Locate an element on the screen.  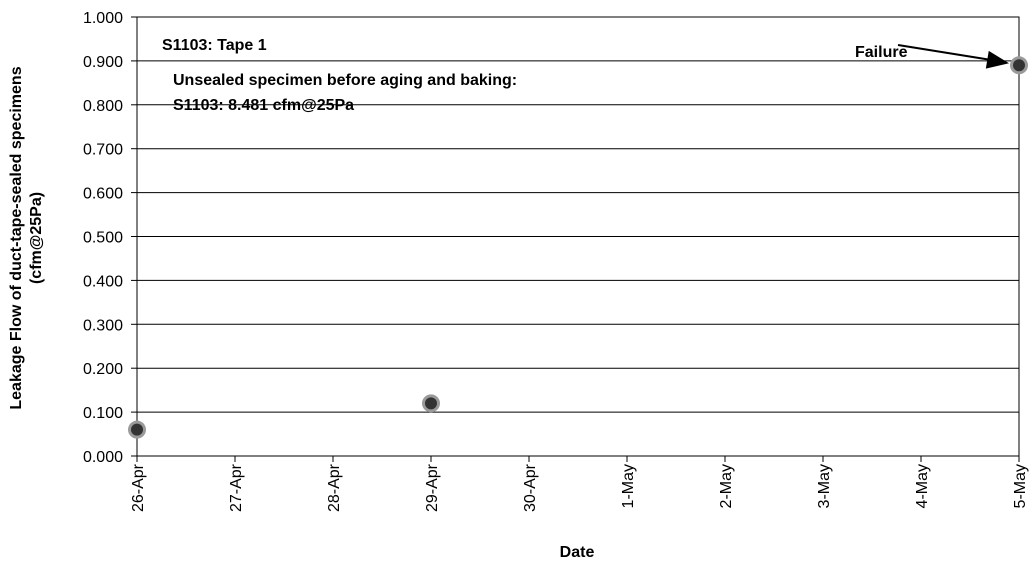
y-tick-label: 0.700 is located at coordinates (103, 150).